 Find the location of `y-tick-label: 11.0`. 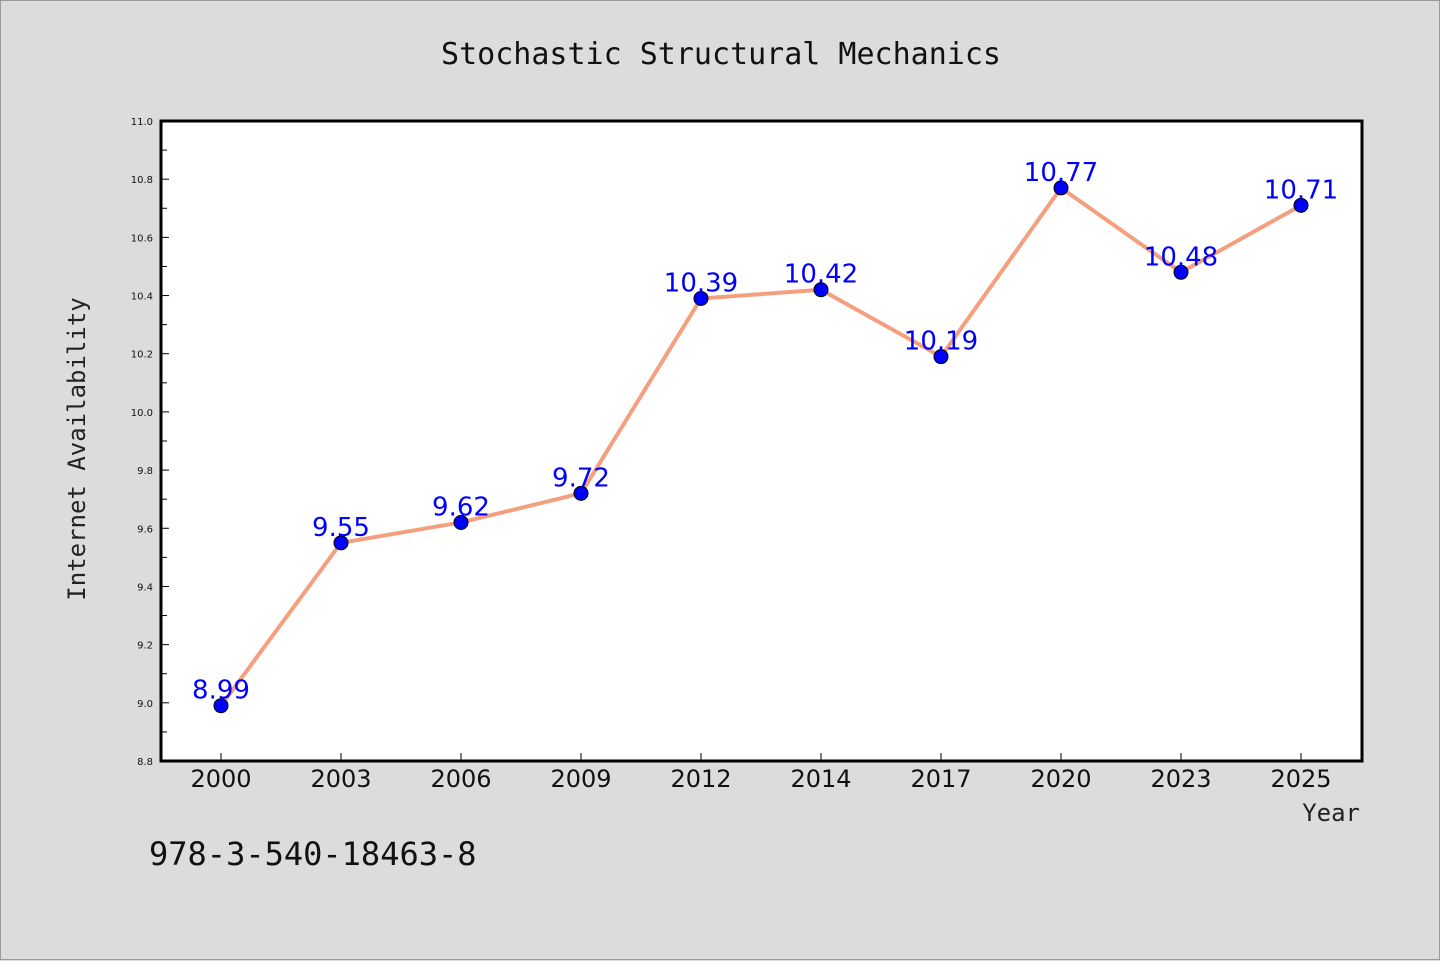

y-tick-label: 11.0 is located at coordinates (142, 122).